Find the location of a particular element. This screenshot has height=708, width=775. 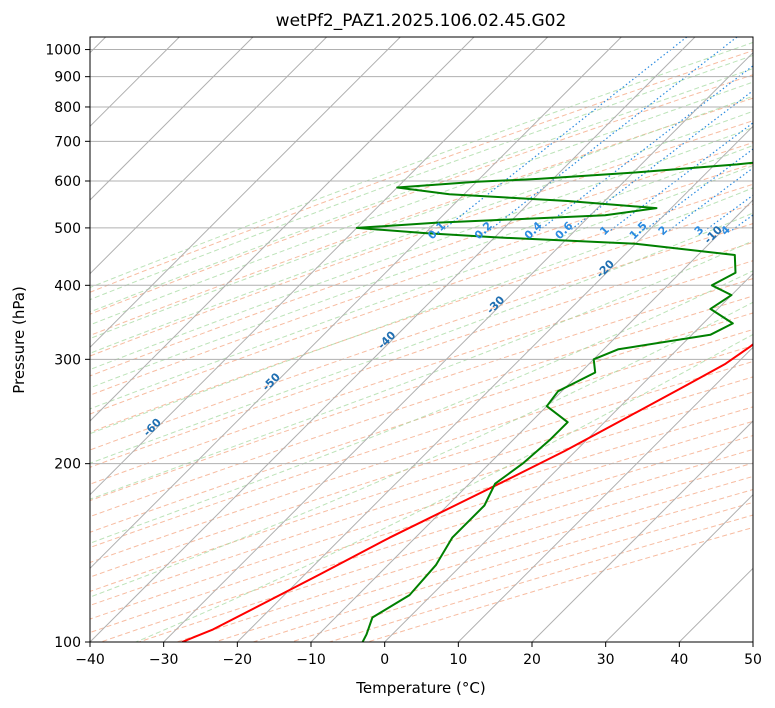

isotherm-label: -50 is located at coordinates (271, 381).